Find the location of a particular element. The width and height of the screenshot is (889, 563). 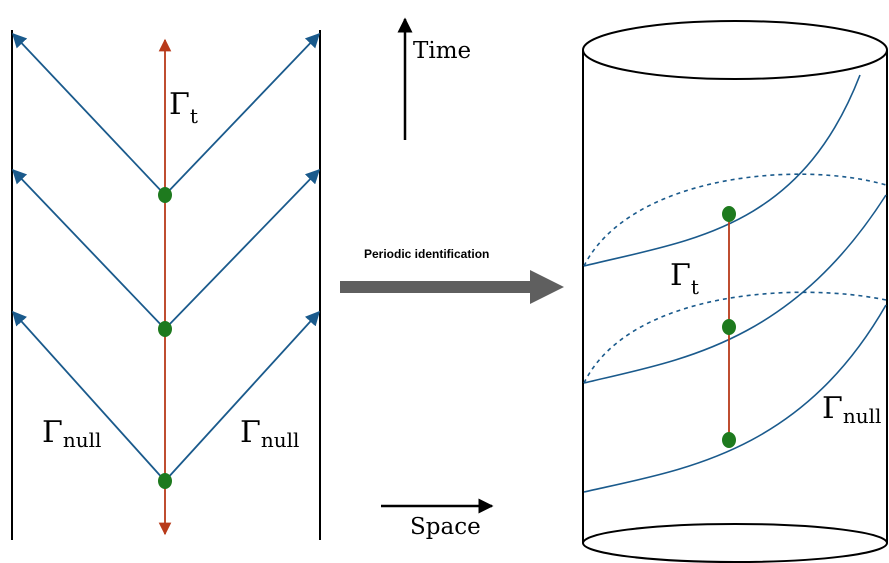

gamma-t-label-right: Γt is located at coordinates (684, 278).